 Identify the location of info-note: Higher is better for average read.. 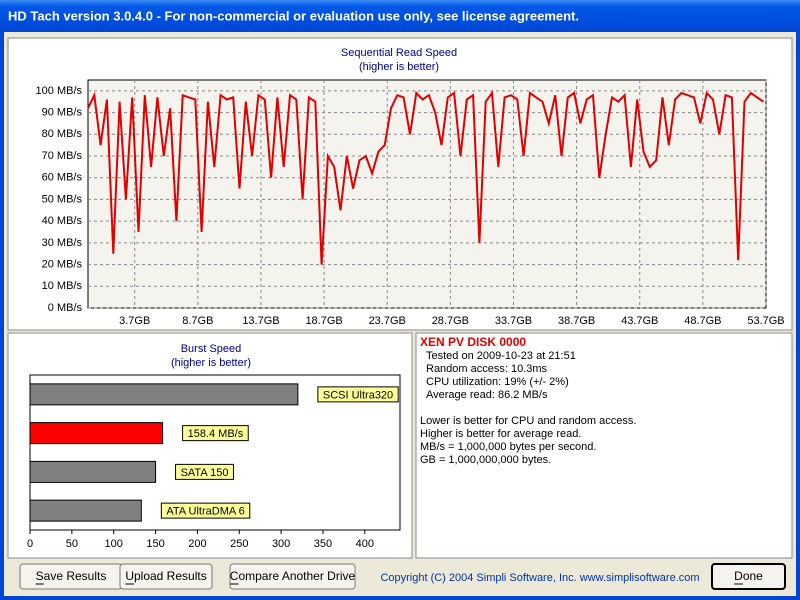
(500, 434).